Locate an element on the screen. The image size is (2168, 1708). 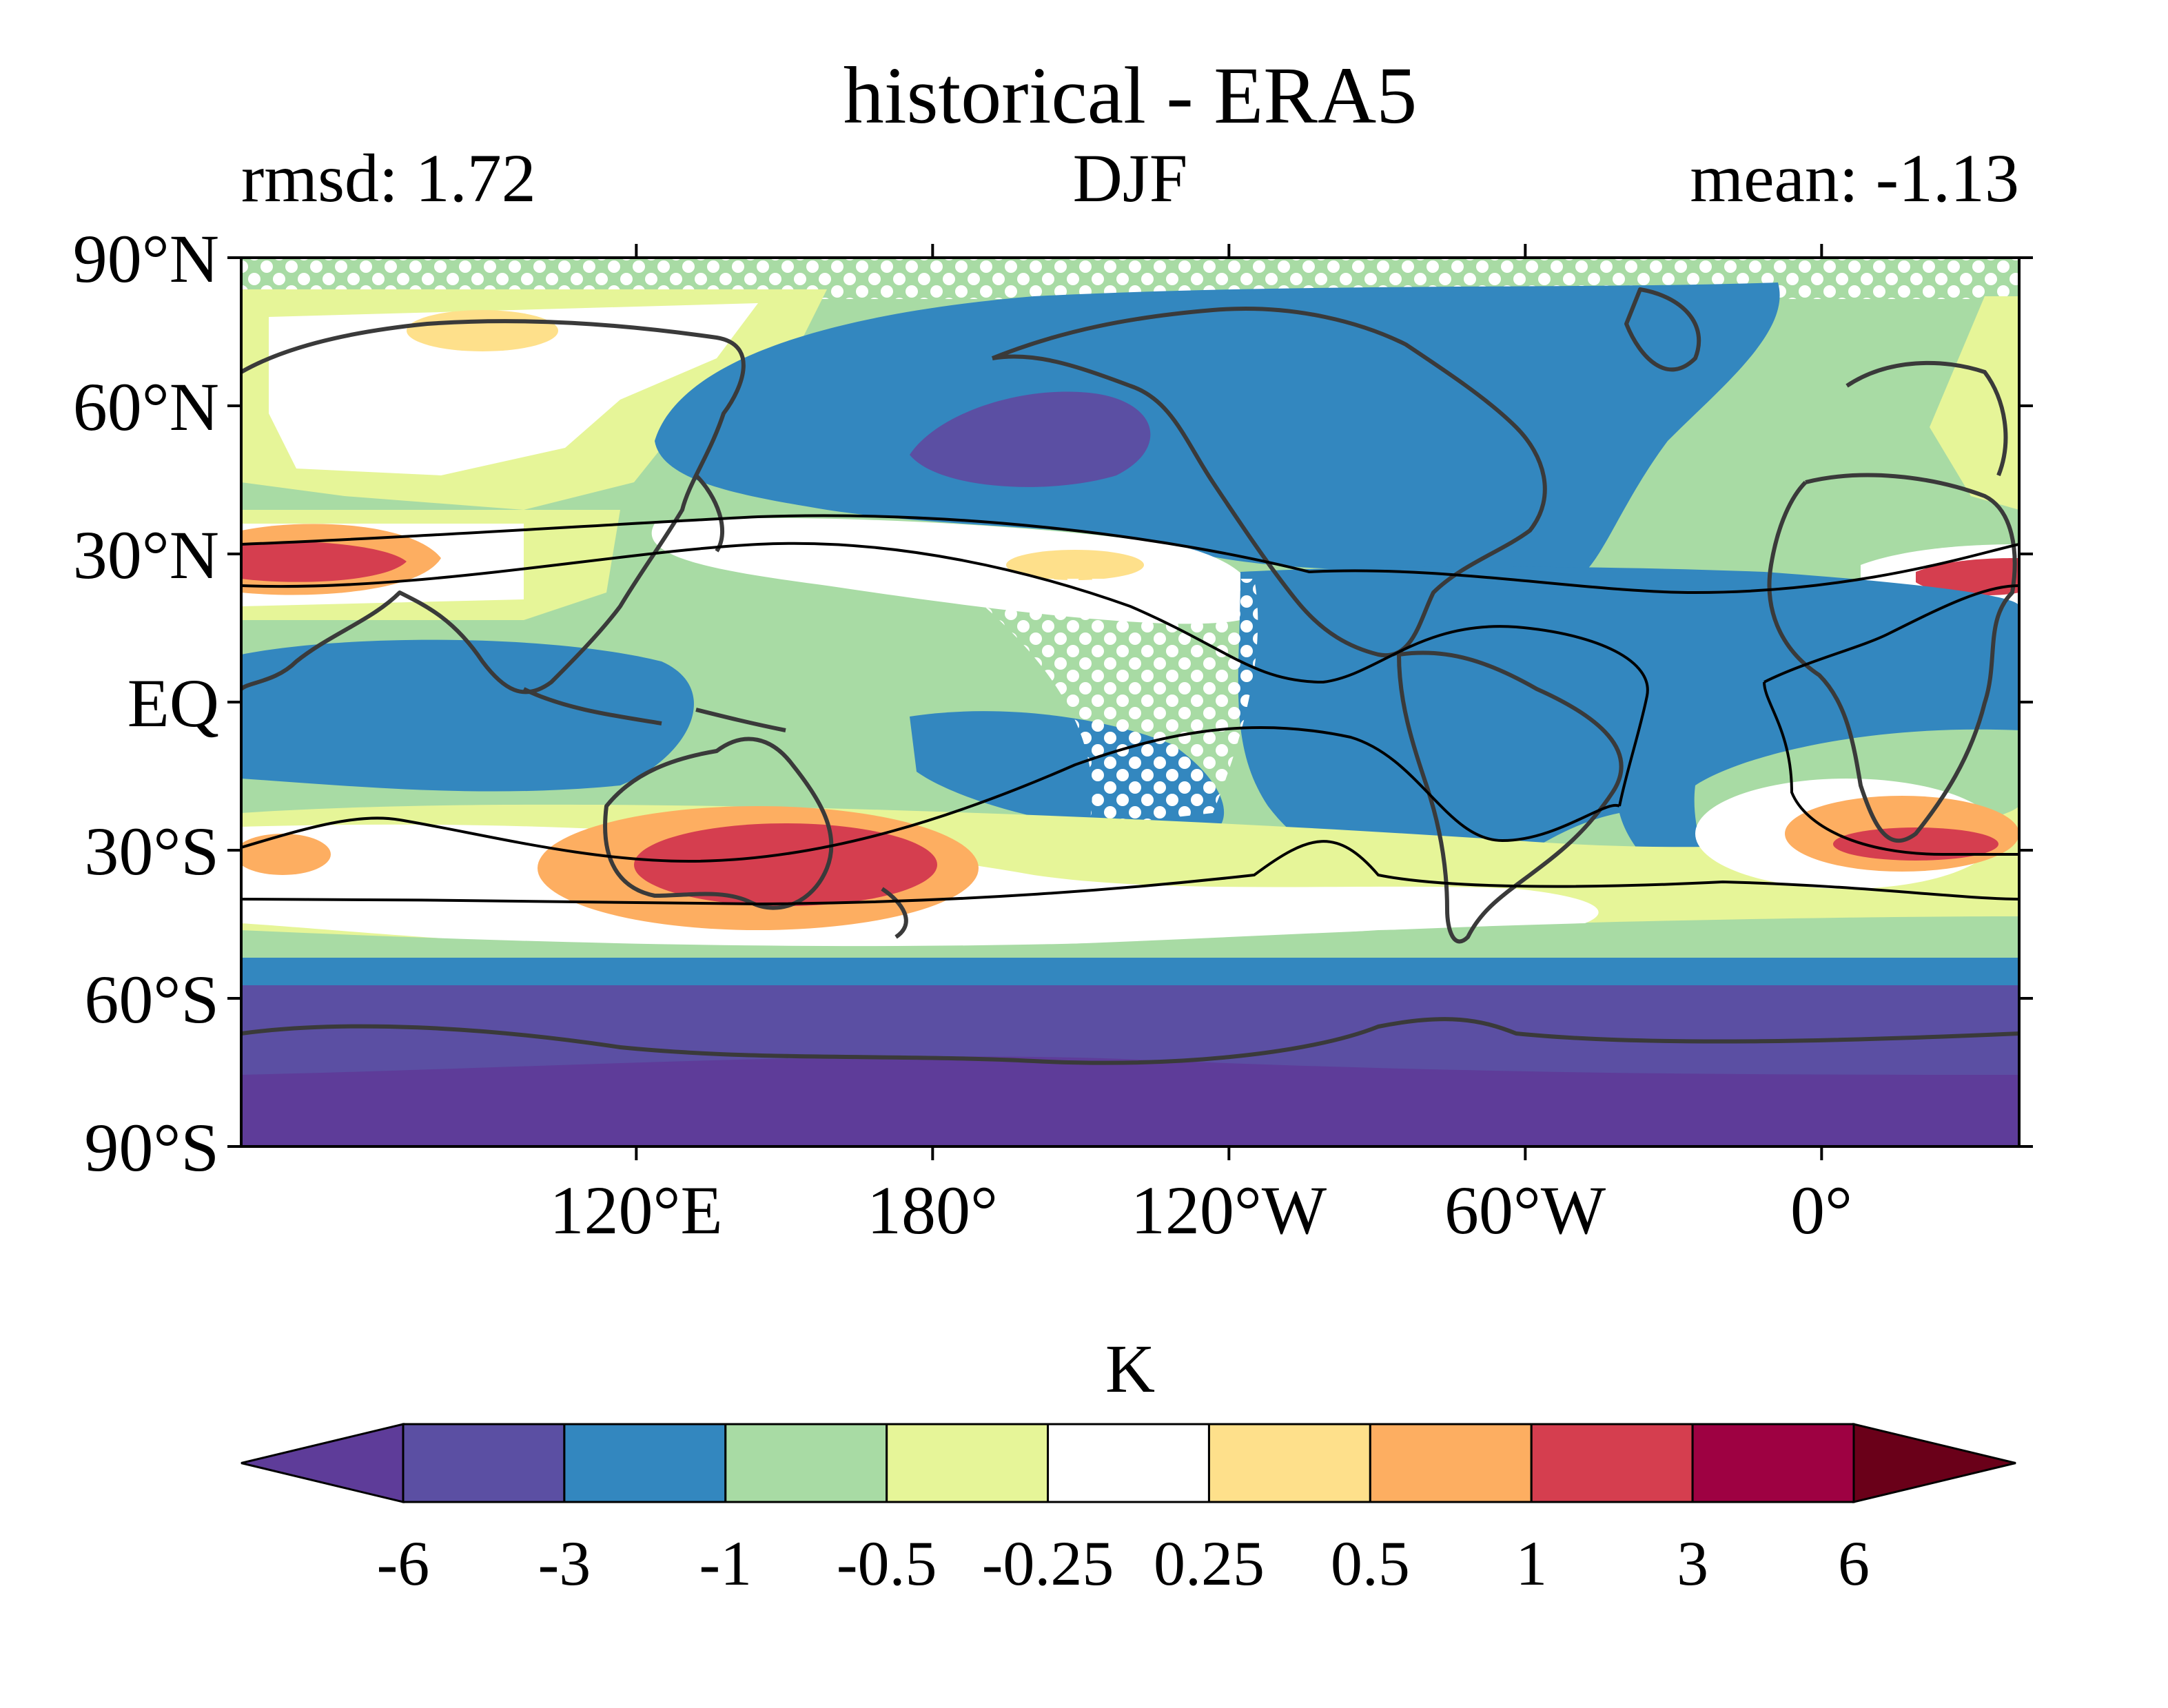
coast-greenland is located at coordinates (1662, 329).